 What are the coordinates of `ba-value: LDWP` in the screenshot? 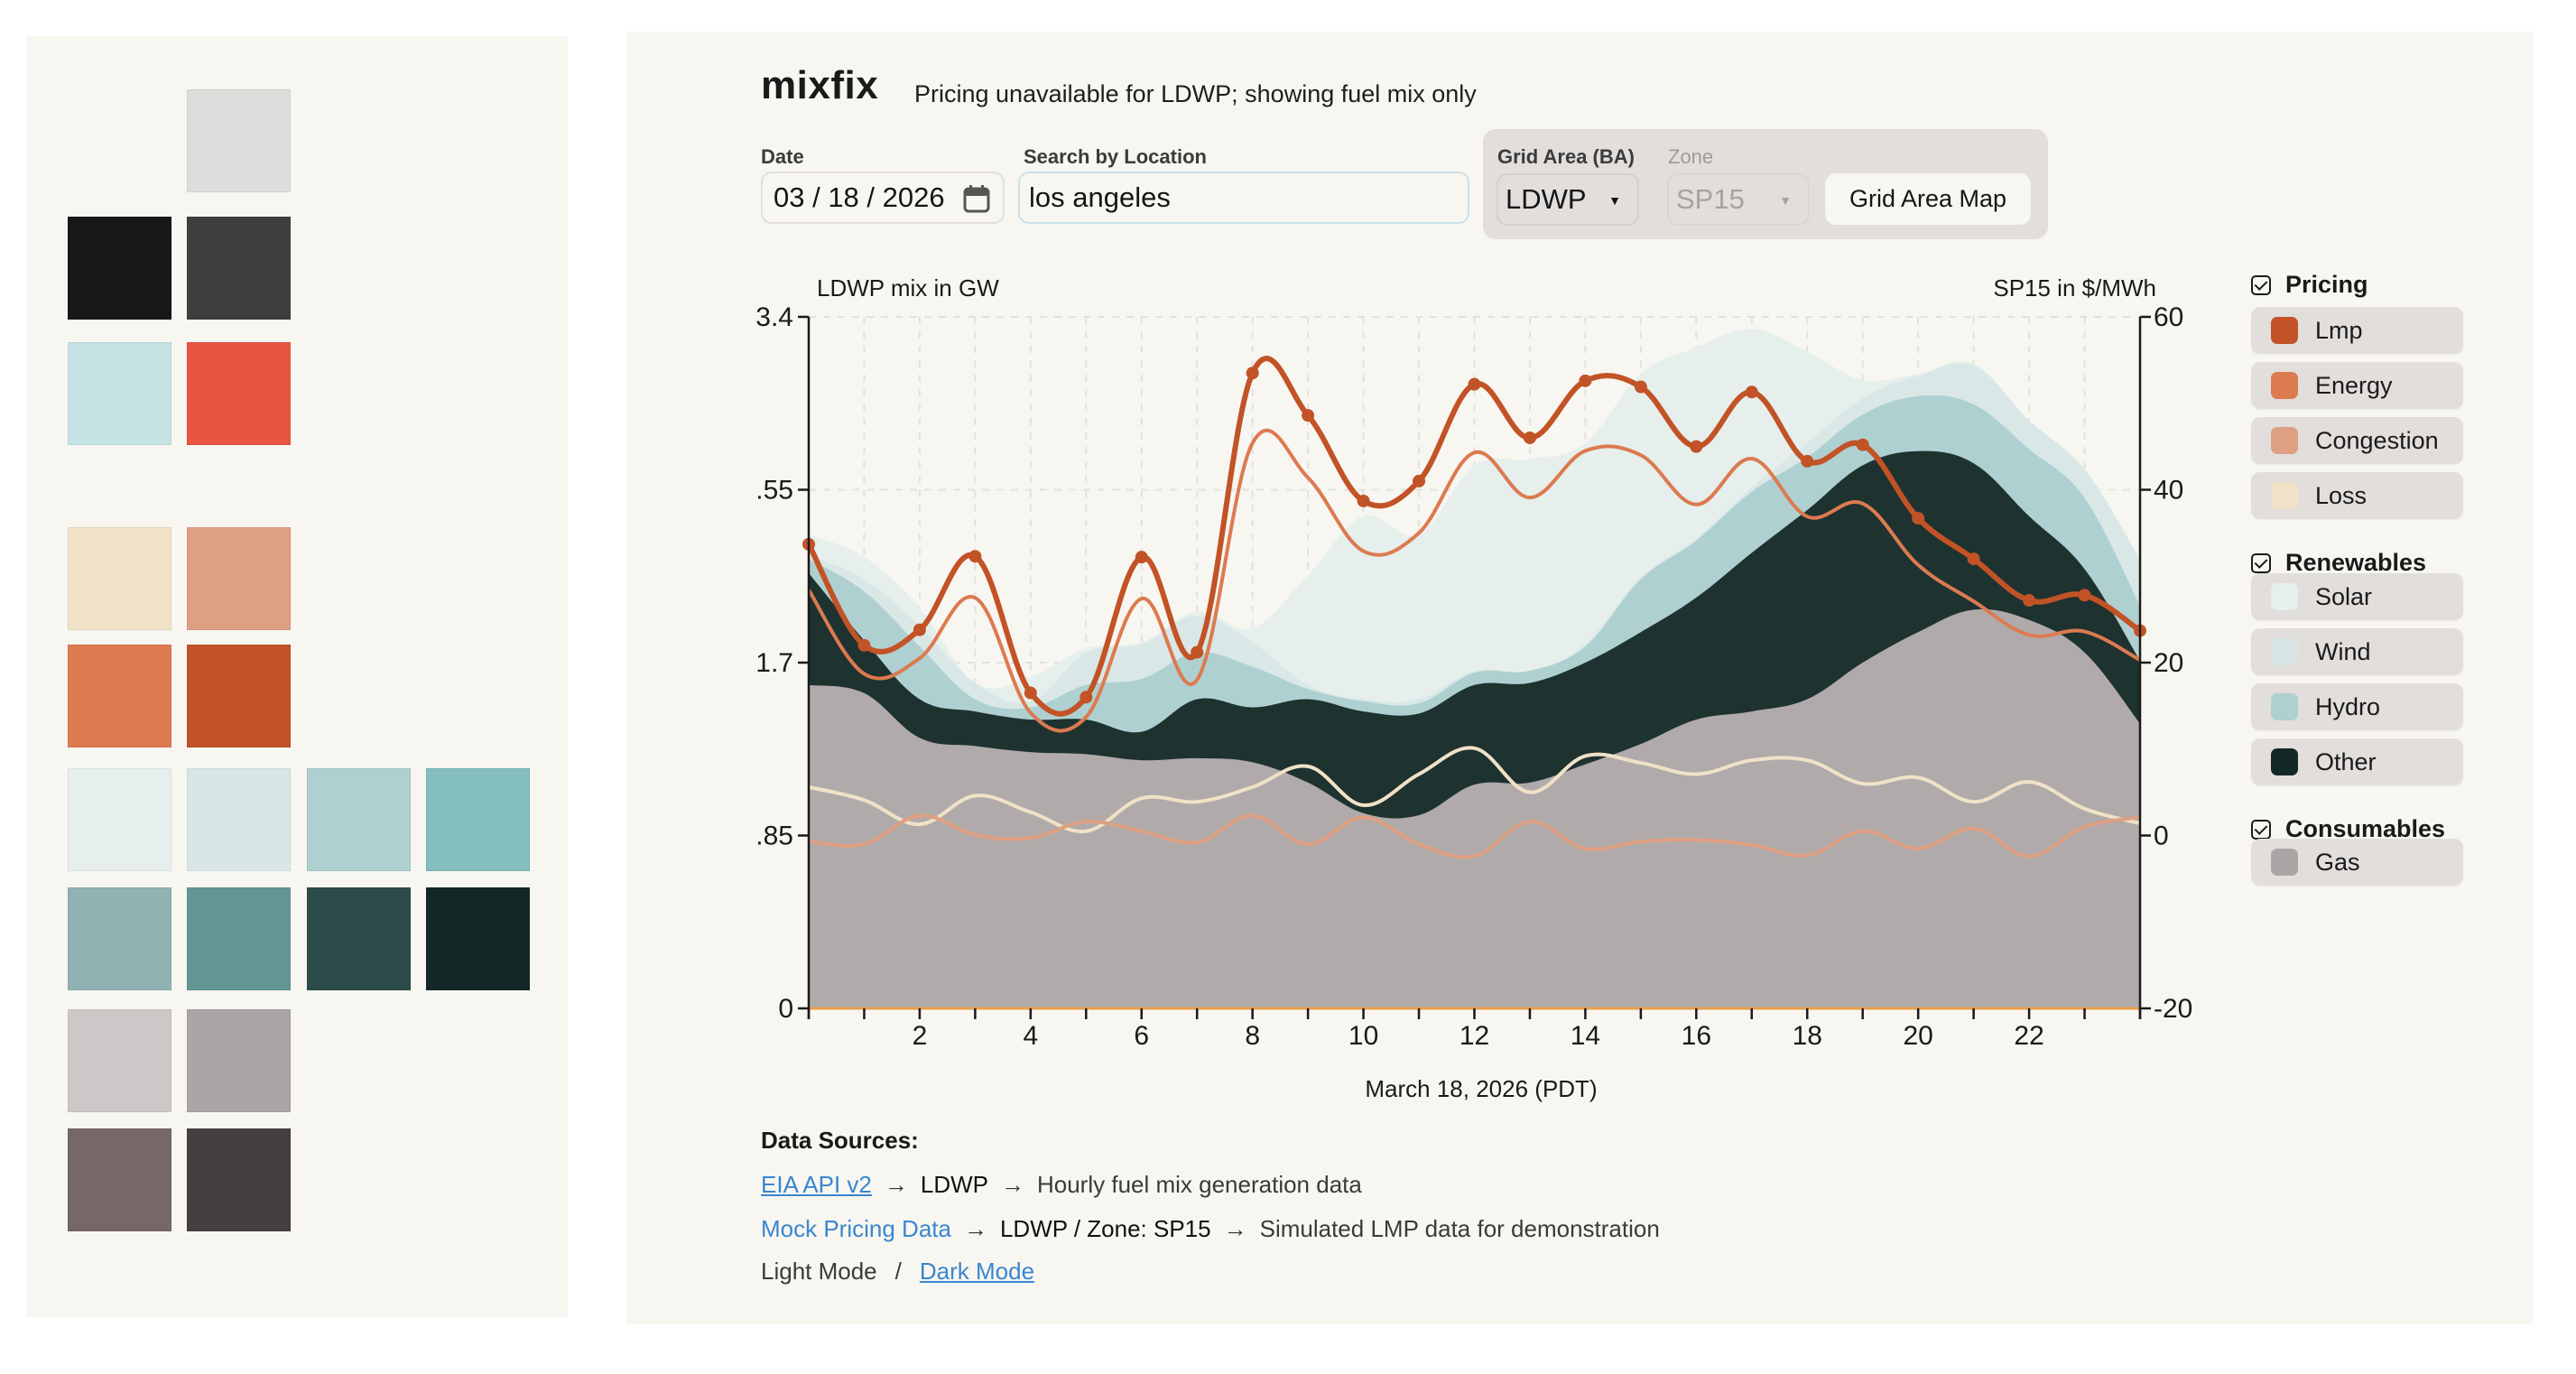 It's located at (1547, 199).